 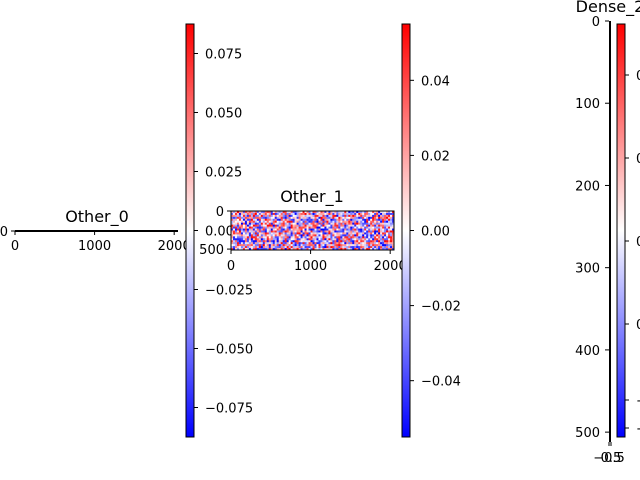 I want to click on colorbar-other-1: 0.040.020.00−0.02−0.04, so click(x=431, y=230).